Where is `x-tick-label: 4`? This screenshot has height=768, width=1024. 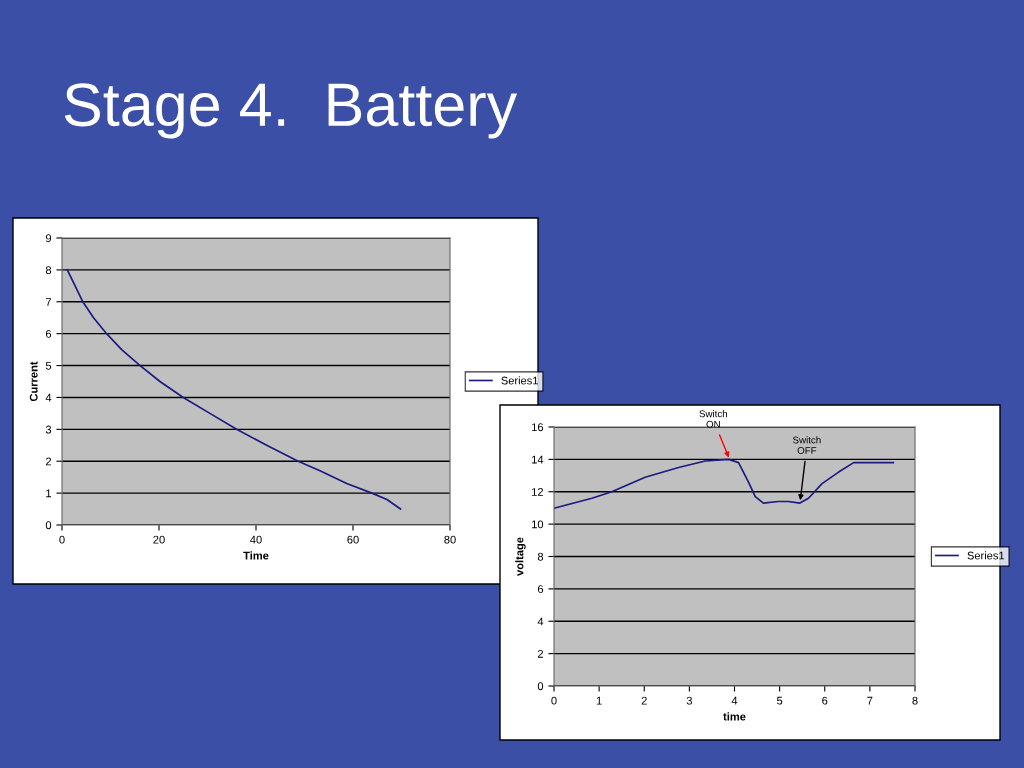 x-tick-label: 4 is located at coordinates (734, 700).